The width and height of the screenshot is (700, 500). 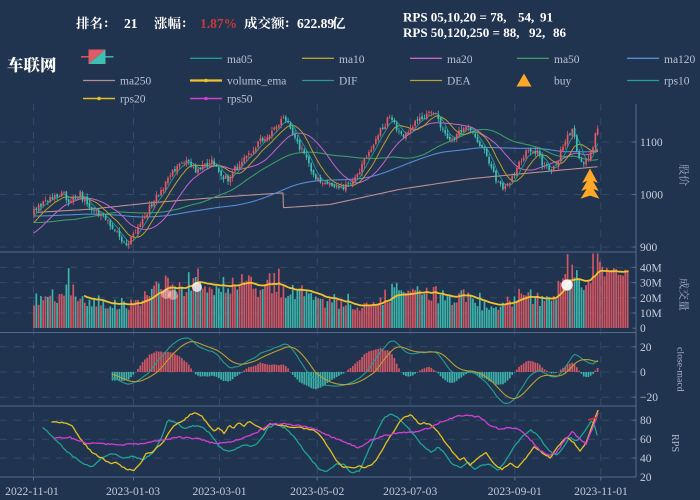 What do you see at coordinates (218, 23) in the screenshot?
I see `svg-text: 1.87%` at bounding box center [218, 23].